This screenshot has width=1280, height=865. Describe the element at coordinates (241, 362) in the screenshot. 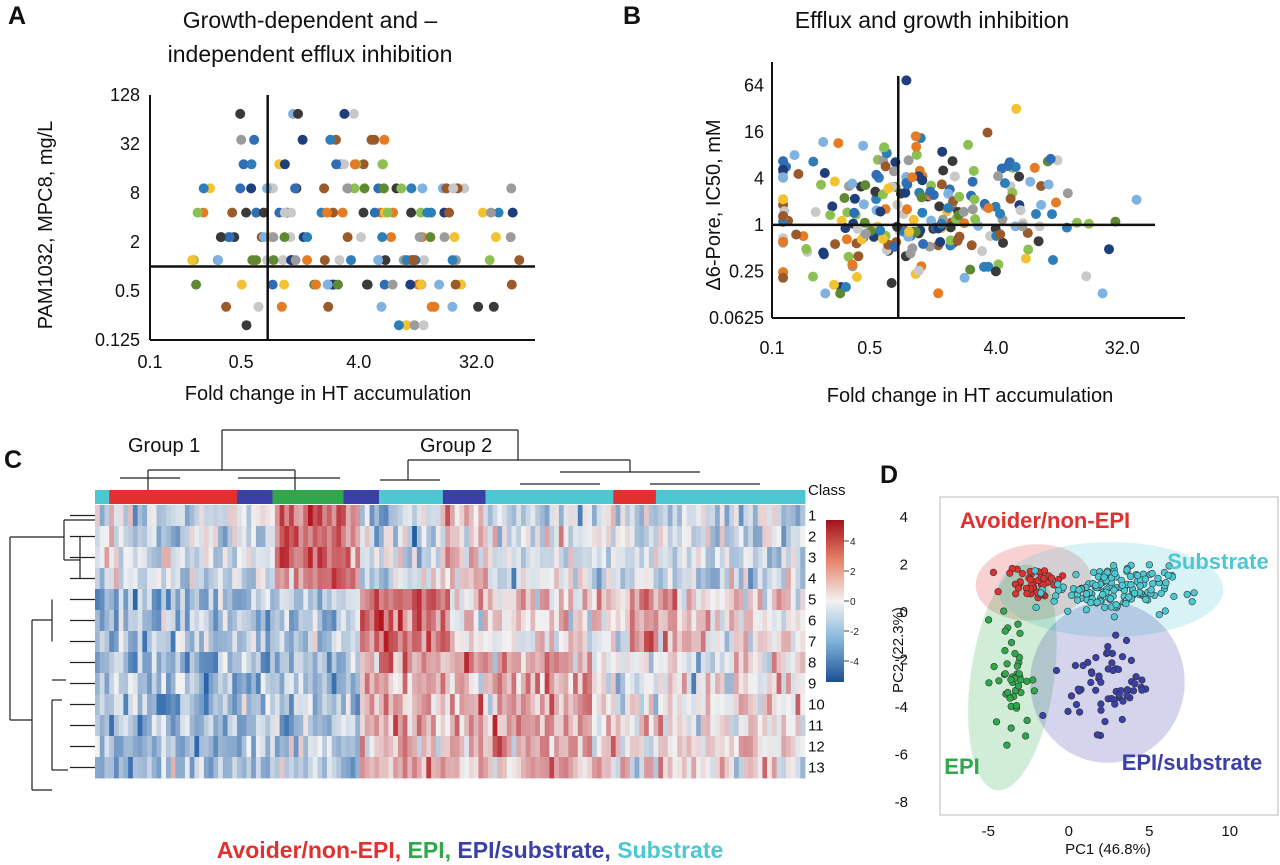

I see `panel-a-x-tick: 0.5` at that location.